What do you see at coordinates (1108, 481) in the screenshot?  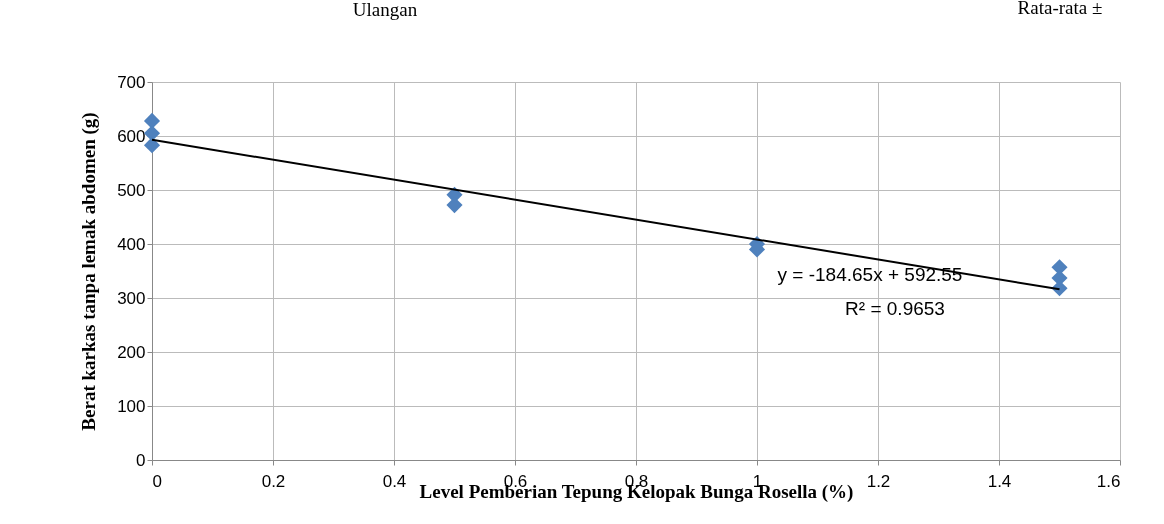 I see `x-tick-label: 1.6` at bounding box center [1108, 481].